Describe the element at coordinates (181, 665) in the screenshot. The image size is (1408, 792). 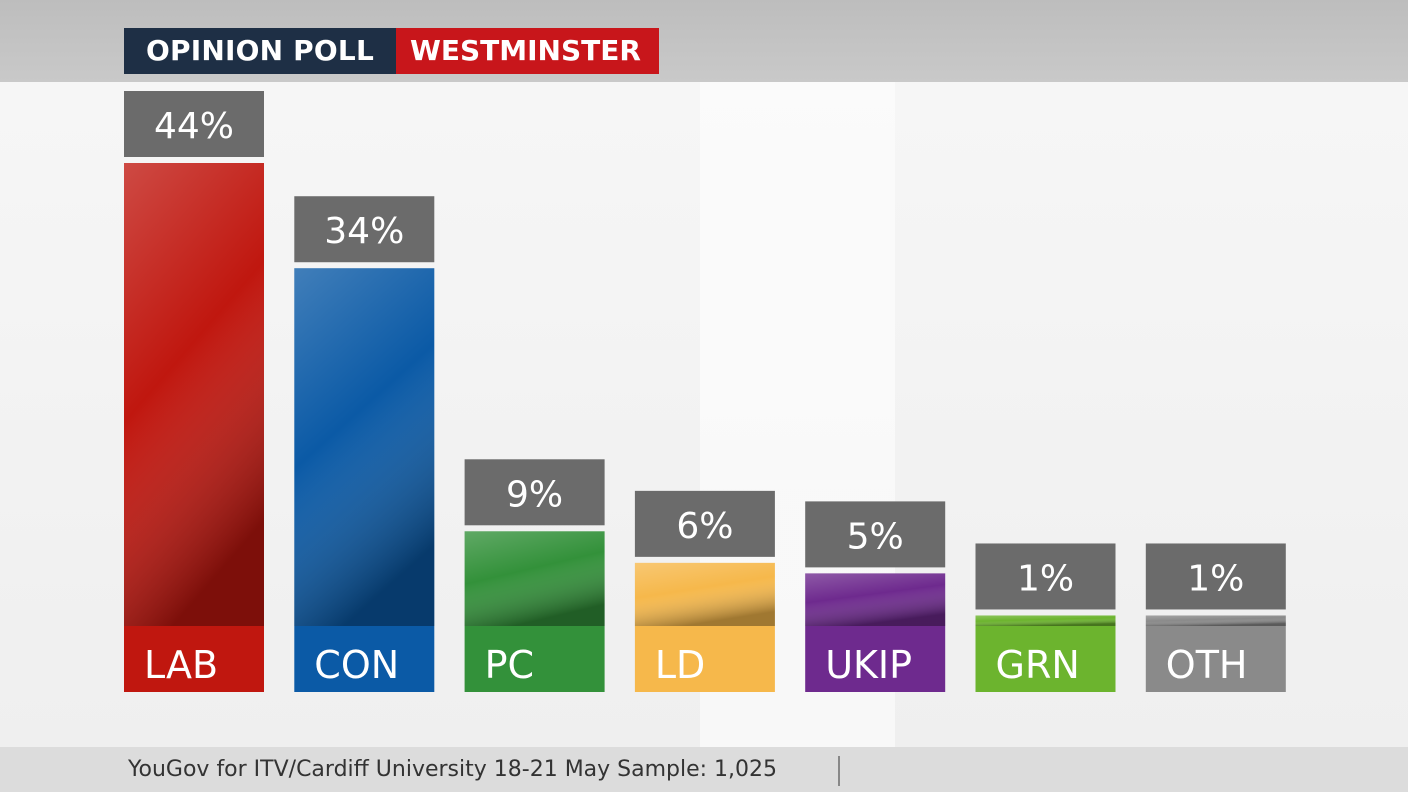
I see `category-label: LAB` at that location.